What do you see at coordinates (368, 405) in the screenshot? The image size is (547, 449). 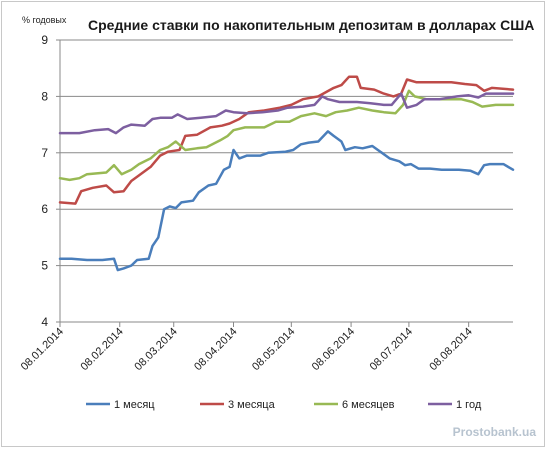 I see `legend-label-6-months: 6 месяцев` at bounding box center [368, 405].